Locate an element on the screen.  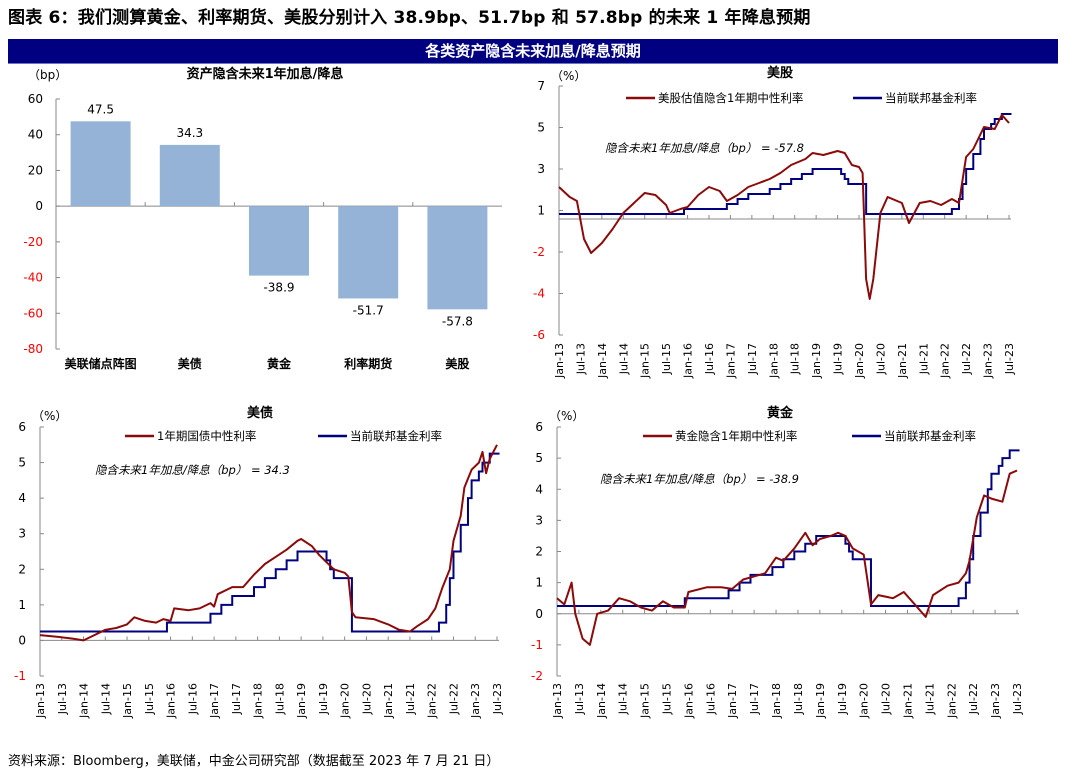
x-tick-label: Jul-16 is located at coordinates (709, 359).